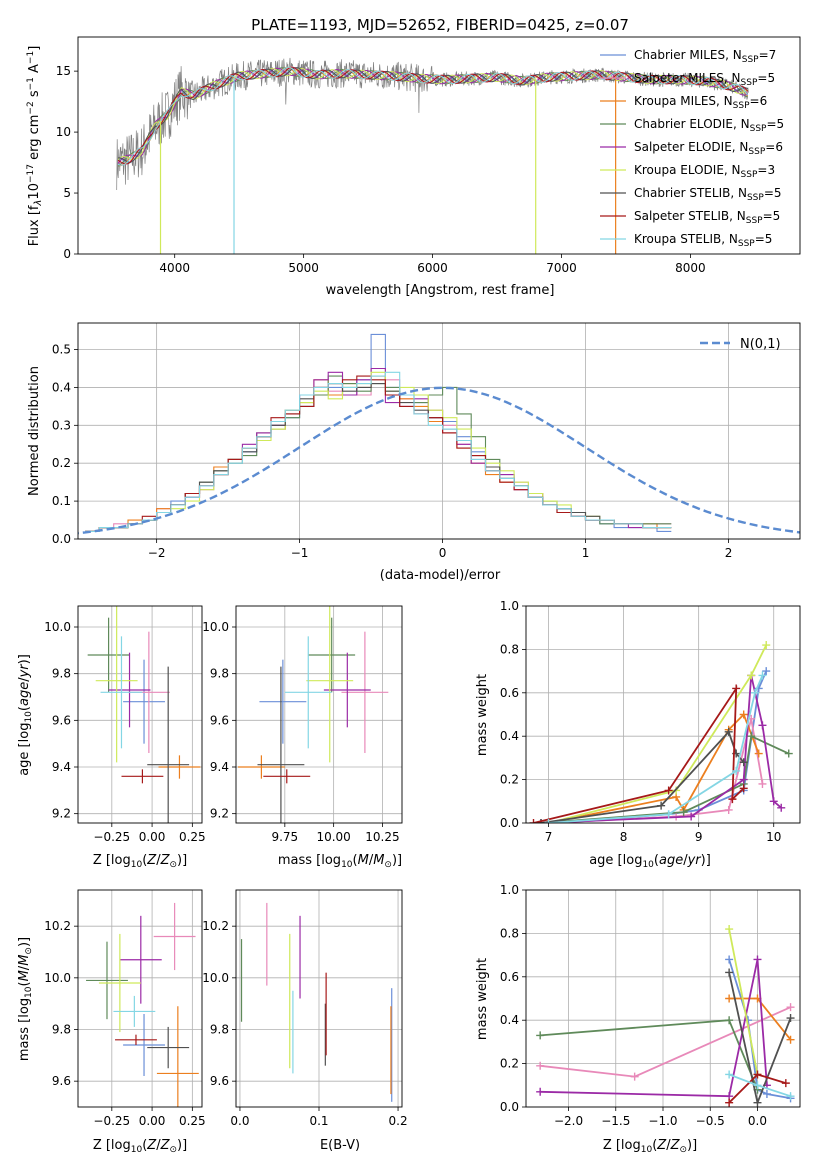 This screenshot has width=819, height=1174. What do you see at coordinates (35, 146) in the screenshot?
I see `spectrum-ylabel: Flux [fλ10−17 erg cm−2 s−1 A−1]` at bounding box center [35, 146].